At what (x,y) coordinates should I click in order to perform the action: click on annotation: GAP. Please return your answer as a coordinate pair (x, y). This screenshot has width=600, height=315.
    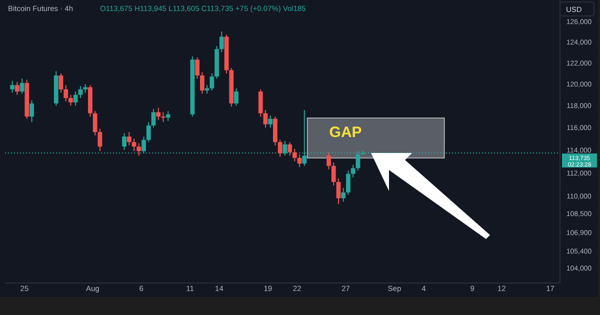
    Looking at the image, I should click on (345, 132).